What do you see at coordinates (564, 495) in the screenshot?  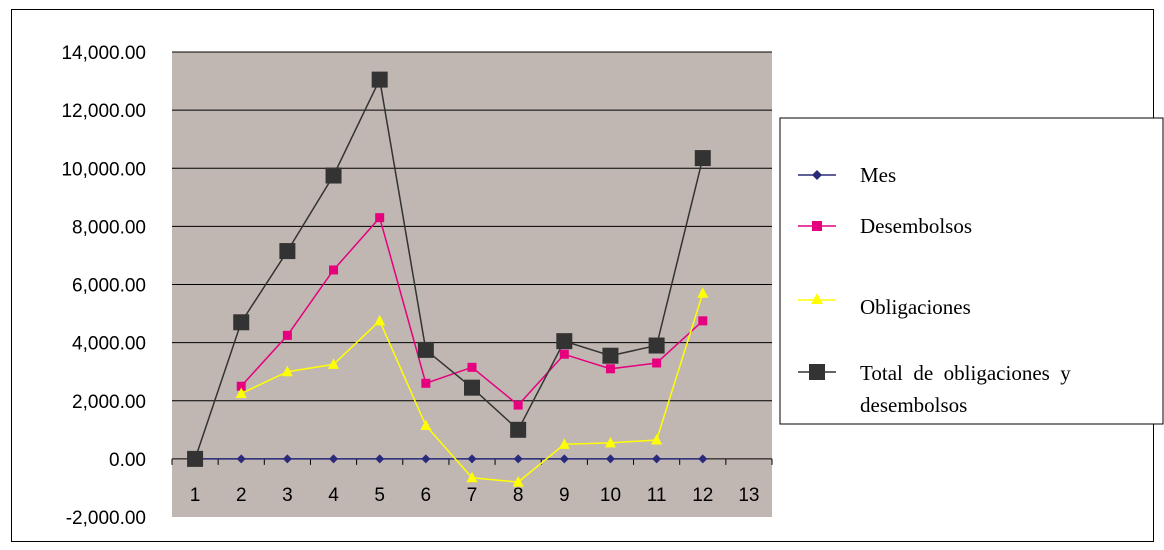 I see `x-tick-label: 9` at bounding box center [564, 495].